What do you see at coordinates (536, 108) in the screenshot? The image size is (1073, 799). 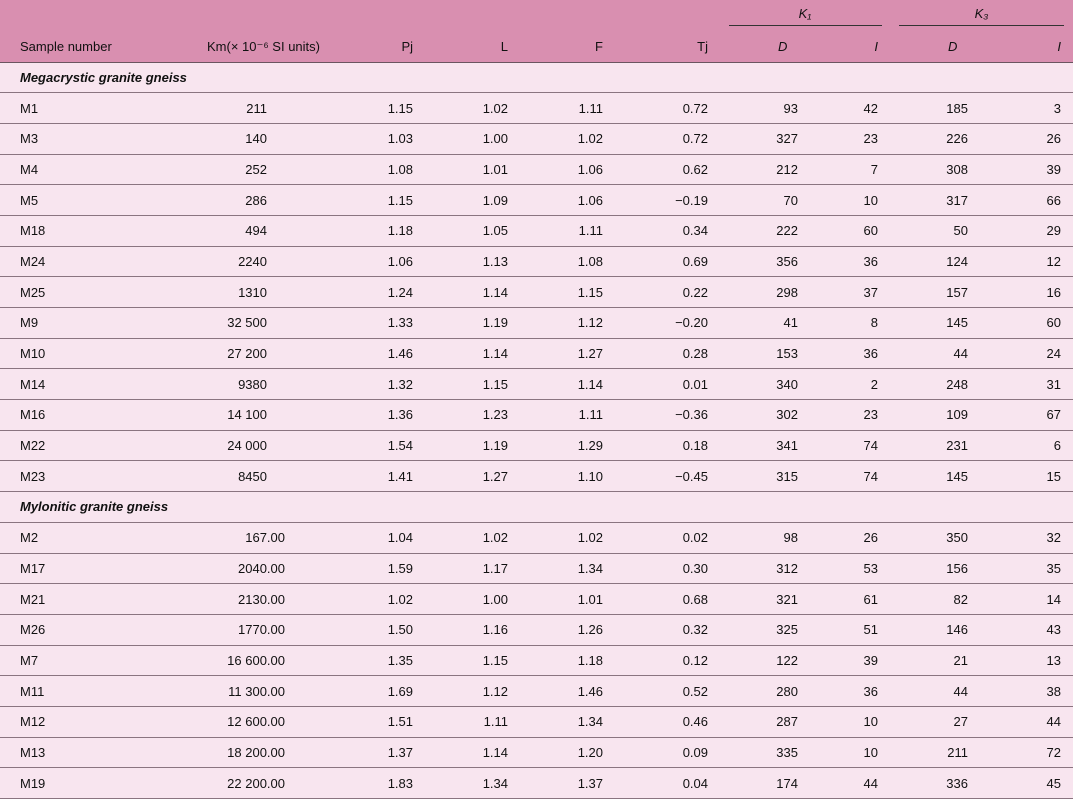 I see `data-row: M1 211 1.15 1.02 1.11 0.72 93 42 185 3` at bounding box center [536, 108].